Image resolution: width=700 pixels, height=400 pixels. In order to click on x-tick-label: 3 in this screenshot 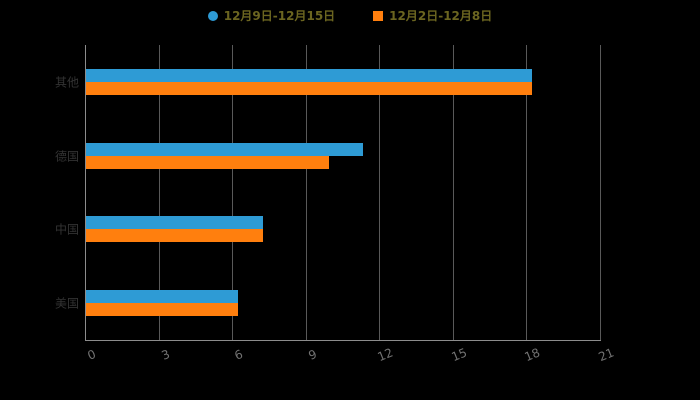, I will do `click(165, 354)`.